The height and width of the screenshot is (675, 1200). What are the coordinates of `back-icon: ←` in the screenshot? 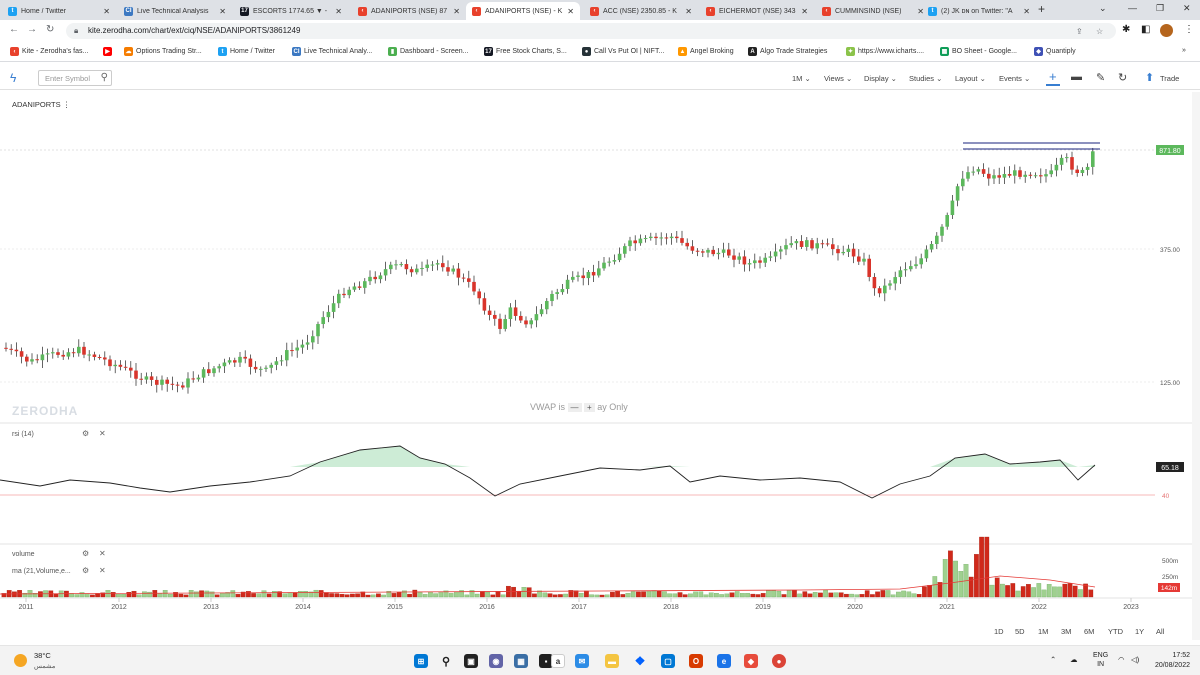 It's located at (14, 29).